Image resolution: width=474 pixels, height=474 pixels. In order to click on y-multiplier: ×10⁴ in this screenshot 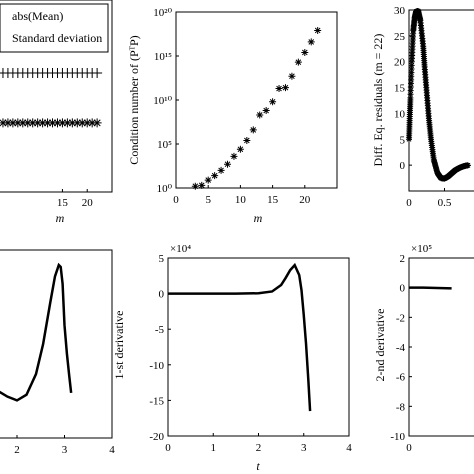, I will do `click(180, 249)`.